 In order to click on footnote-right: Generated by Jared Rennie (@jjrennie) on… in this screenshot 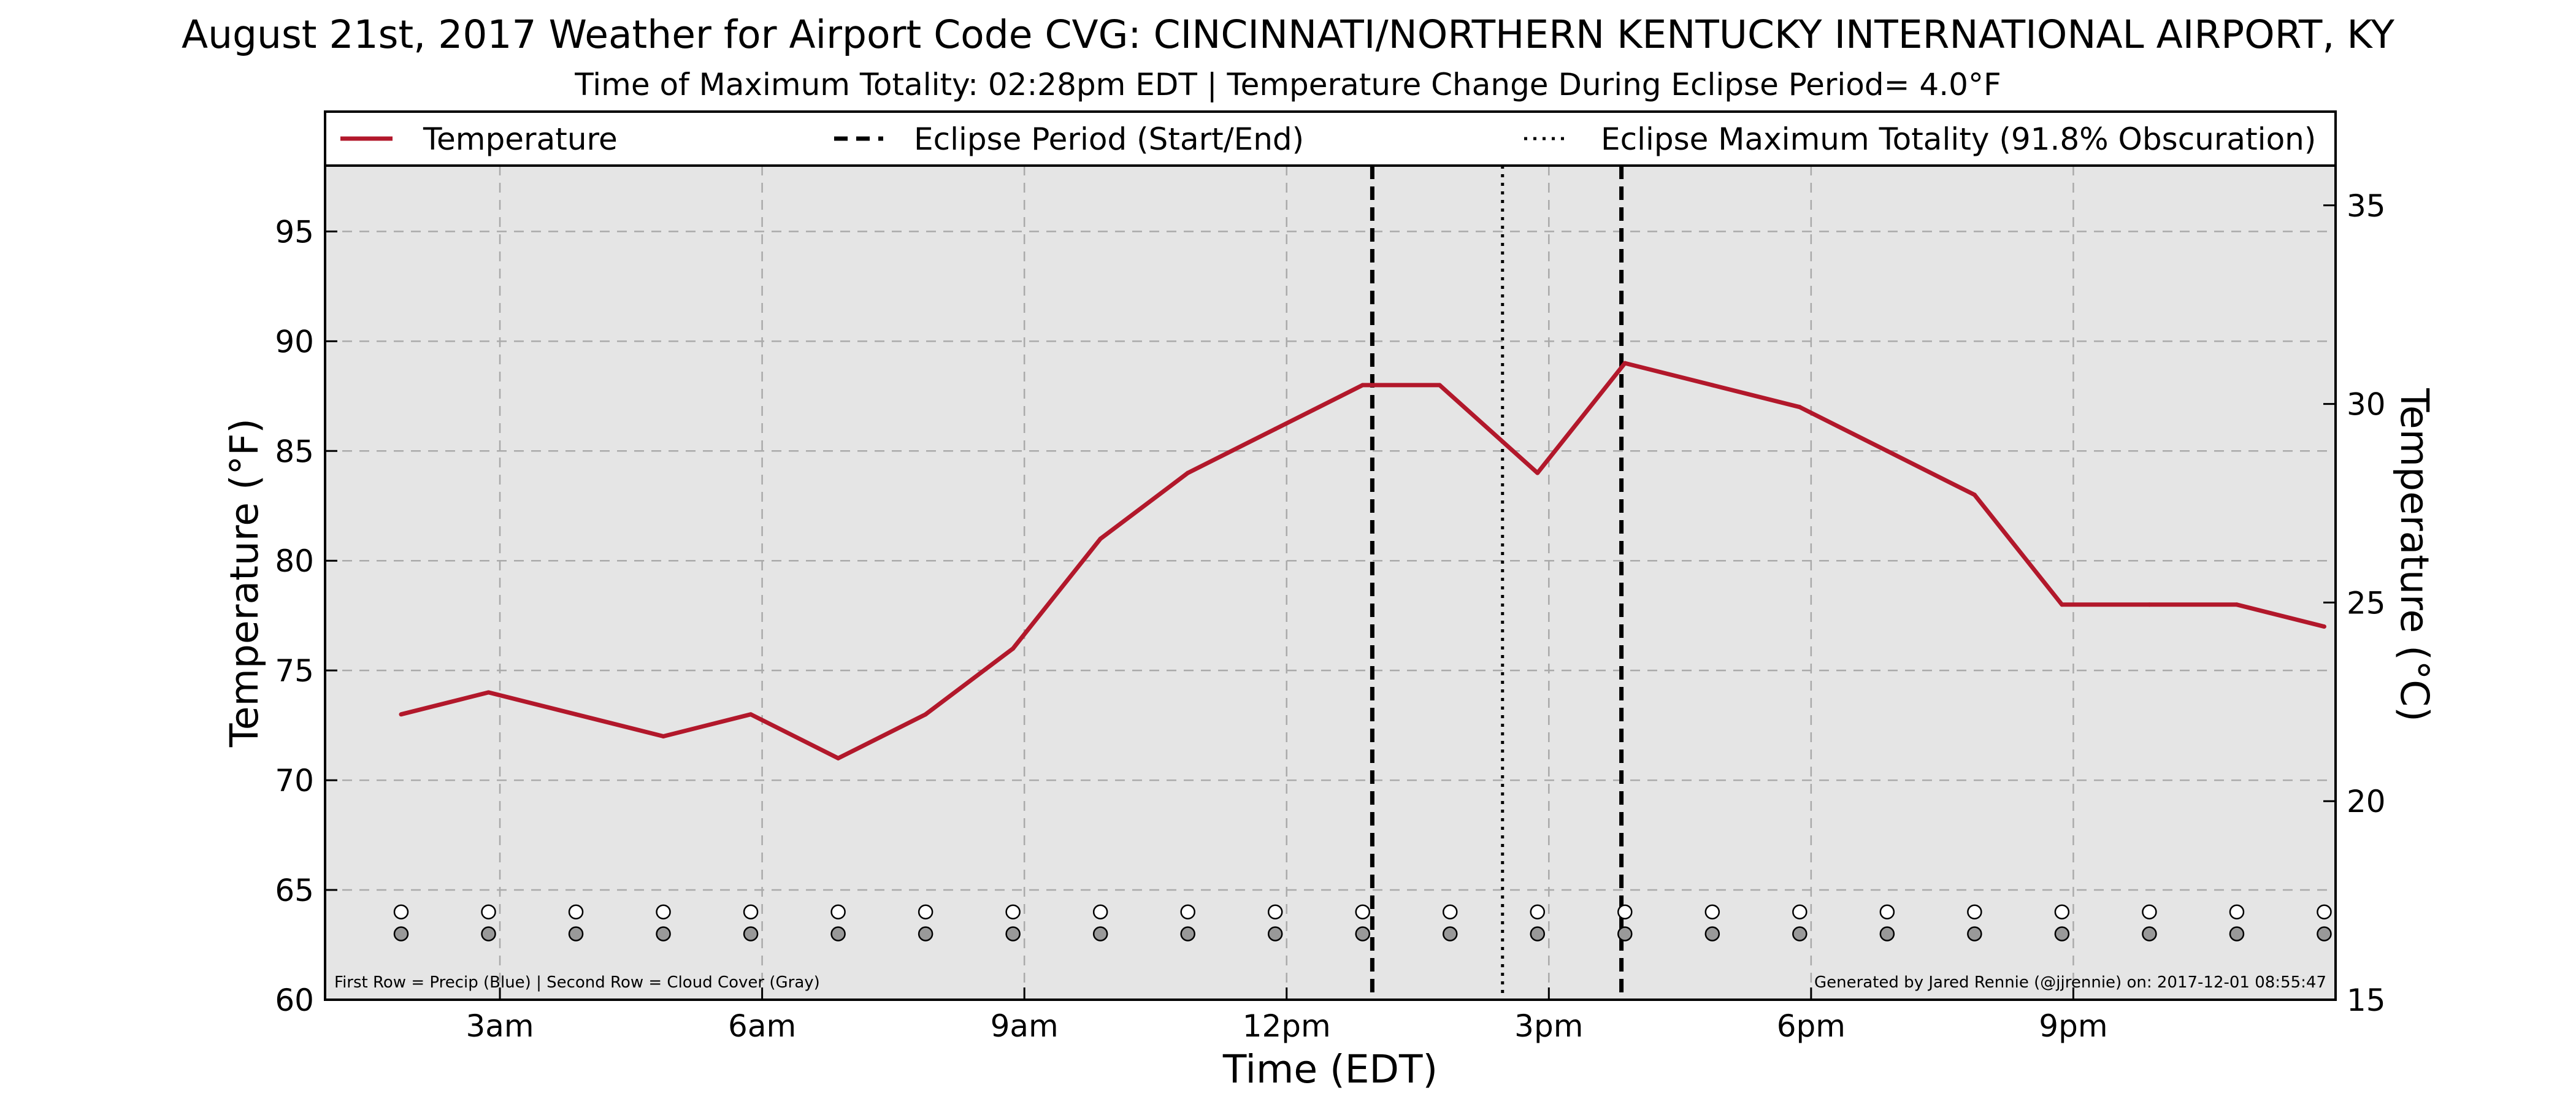, I will do `click(2070, 982)`.